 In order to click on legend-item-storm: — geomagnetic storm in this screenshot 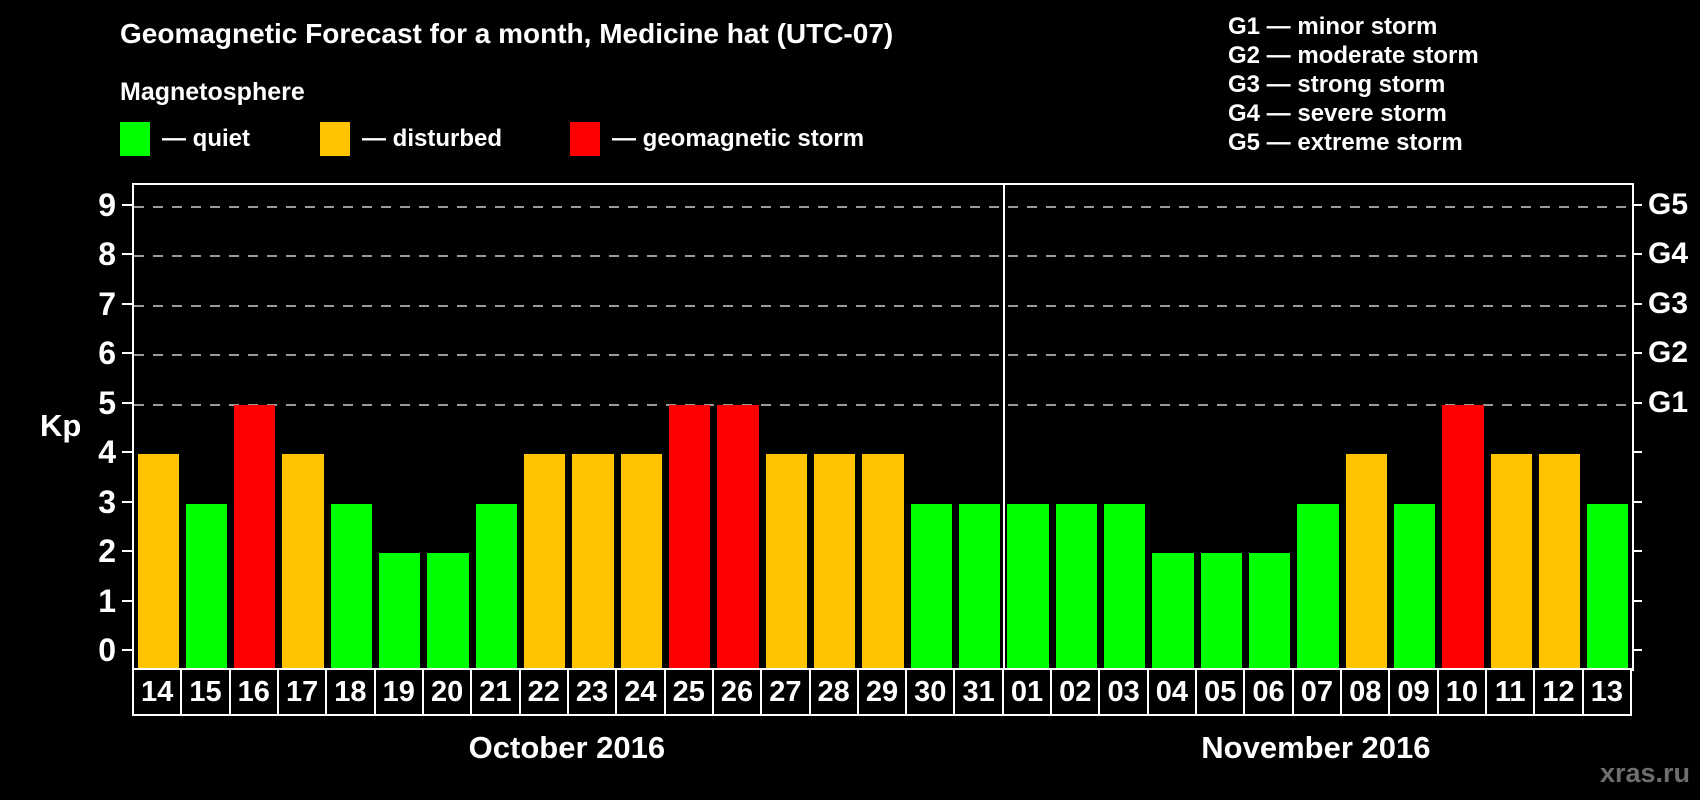, I will do `click(717, 139)`.